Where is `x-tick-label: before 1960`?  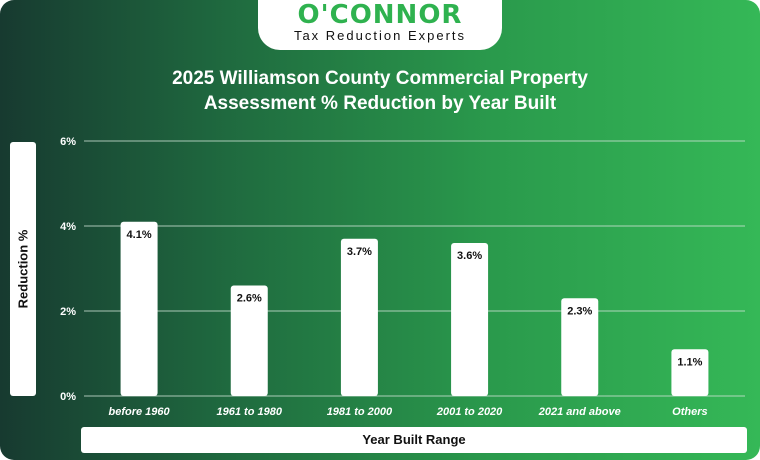
x-tick-label: before 1960 is located at coordinates (140, 412).